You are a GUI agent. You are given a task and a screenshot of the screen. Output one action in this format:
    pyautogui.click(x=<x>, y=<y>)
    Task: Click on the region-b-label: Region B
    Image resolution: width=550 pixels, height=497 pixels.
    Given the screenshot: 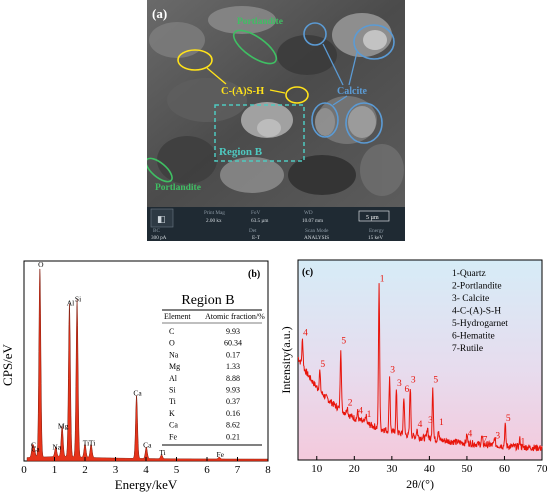 What is the action you would take?
    pyautogui.click(x=241, y=152)
    